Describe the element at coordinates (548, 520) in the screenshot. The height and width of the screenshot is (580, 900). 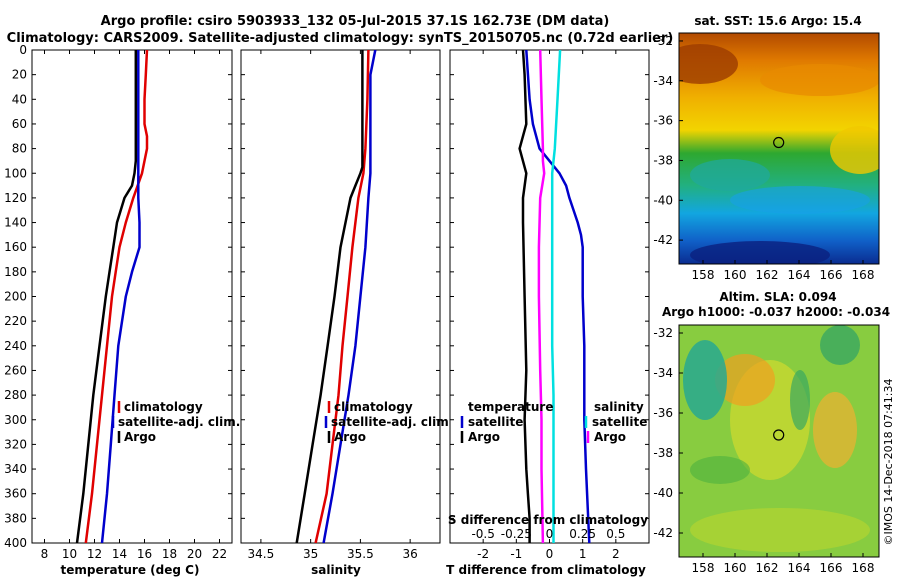
I see `s-difference-axis-label: S difference from climatology` at that location.